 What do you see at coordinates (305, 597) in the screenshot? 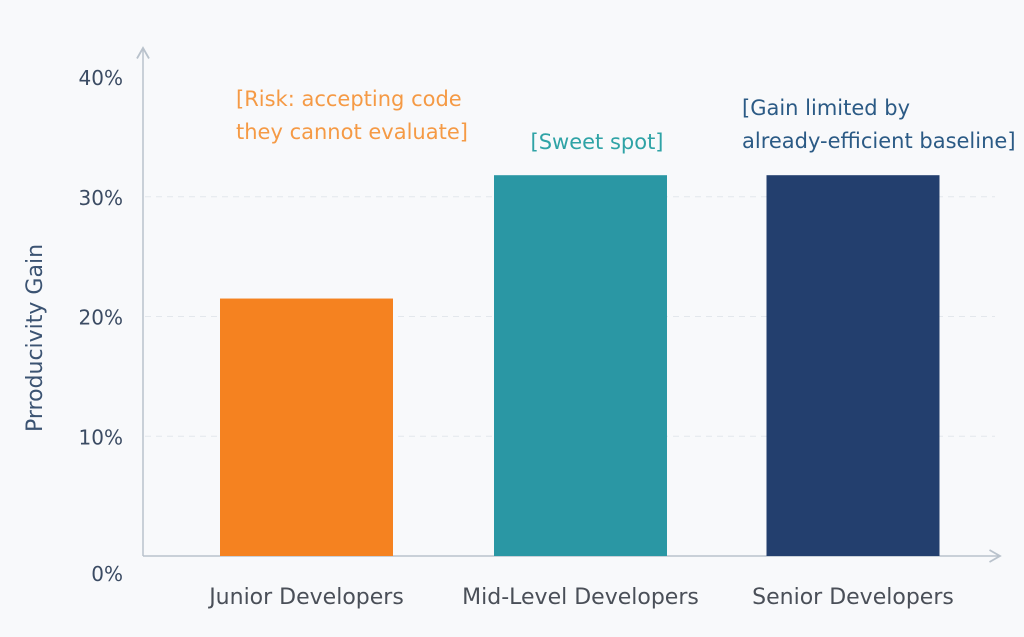
I see `x-category-label: Junior Developers` at bounding box center [305, 597].